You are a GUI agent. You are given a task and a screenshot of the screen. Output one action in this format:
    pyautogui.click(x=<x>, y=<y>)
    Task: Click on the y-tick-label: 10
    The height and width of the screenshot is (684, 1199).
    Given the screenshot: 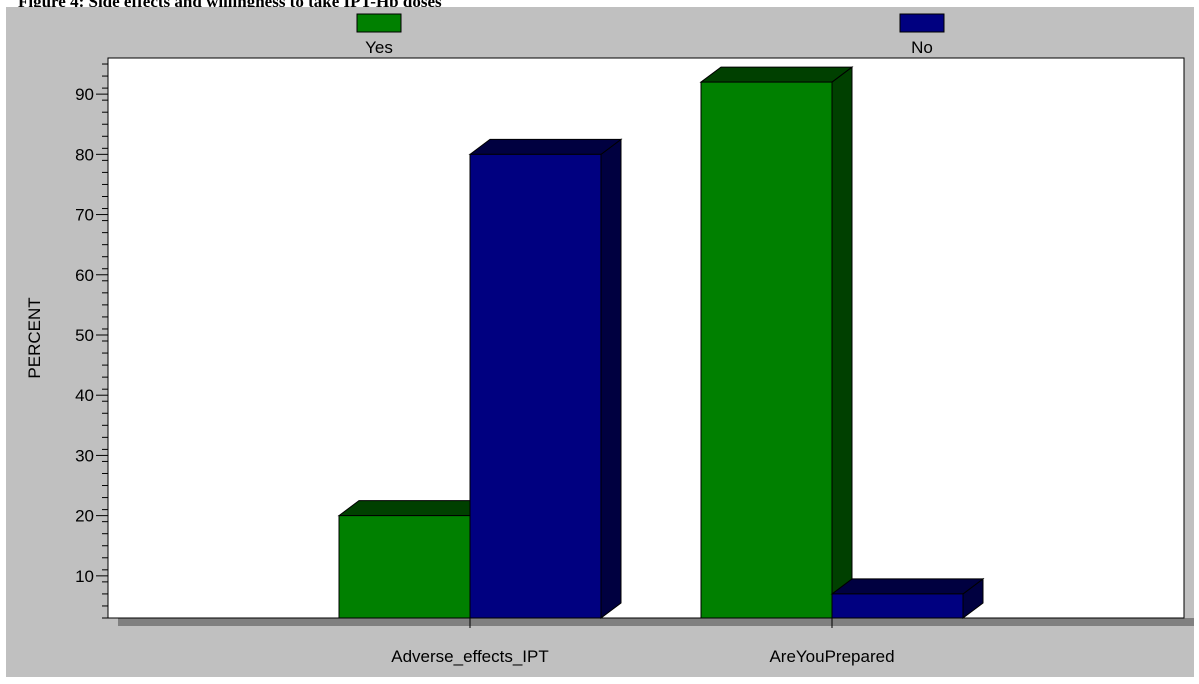 What is the action you would take?
    pyautogui.click(x=84, y=576)
    